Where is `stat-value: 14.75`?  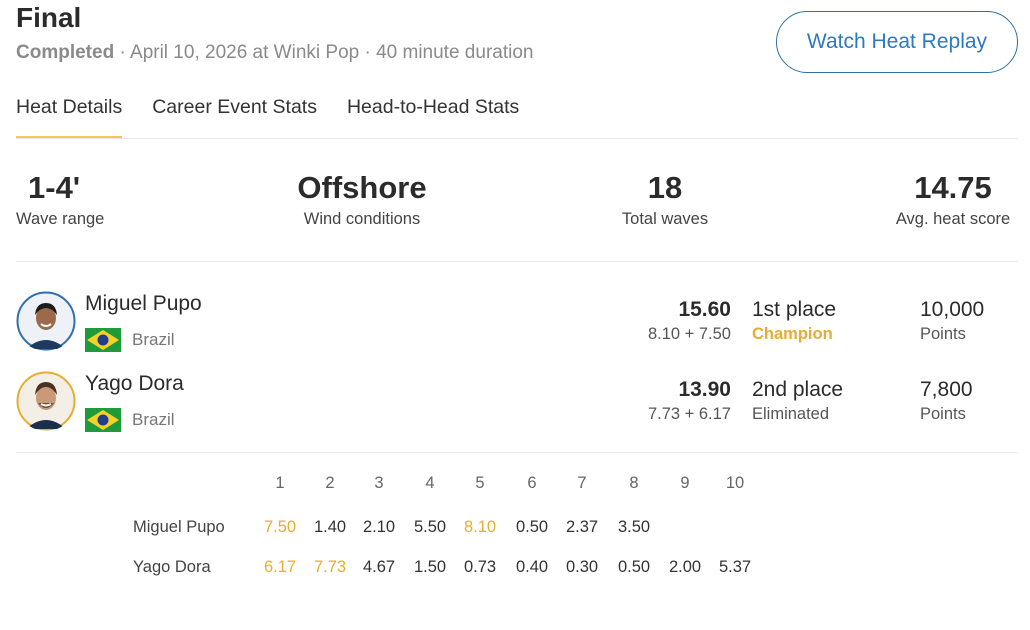 stat-value: 14.75 is located at coordinates (953, 187).